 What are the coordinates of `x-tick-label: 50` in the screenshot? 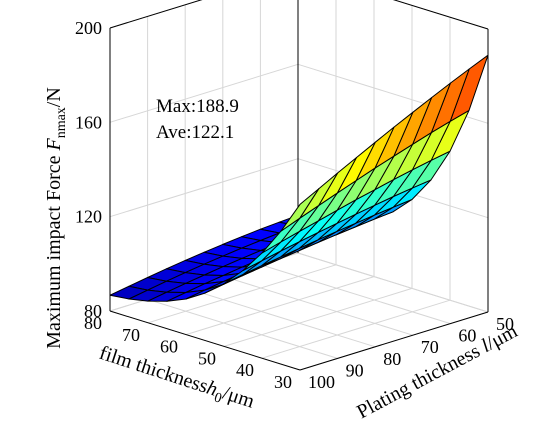 It's located at (207, 358).